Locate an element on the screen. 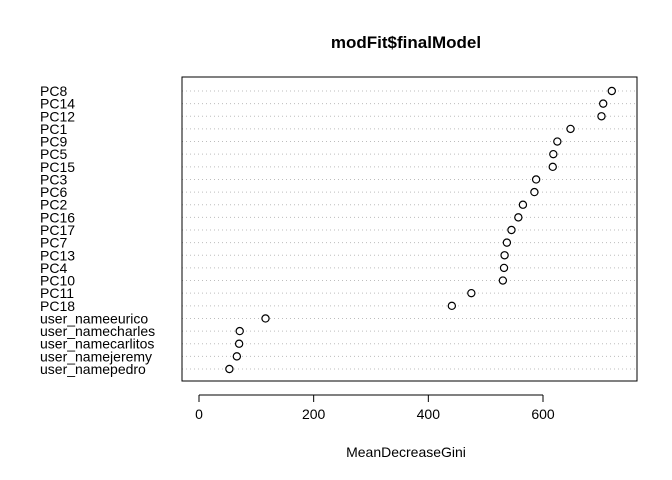 Image resolution: width=672 pixels, height=480 pixels. y-label: user_namecharles is located at coordinates (97, 331).